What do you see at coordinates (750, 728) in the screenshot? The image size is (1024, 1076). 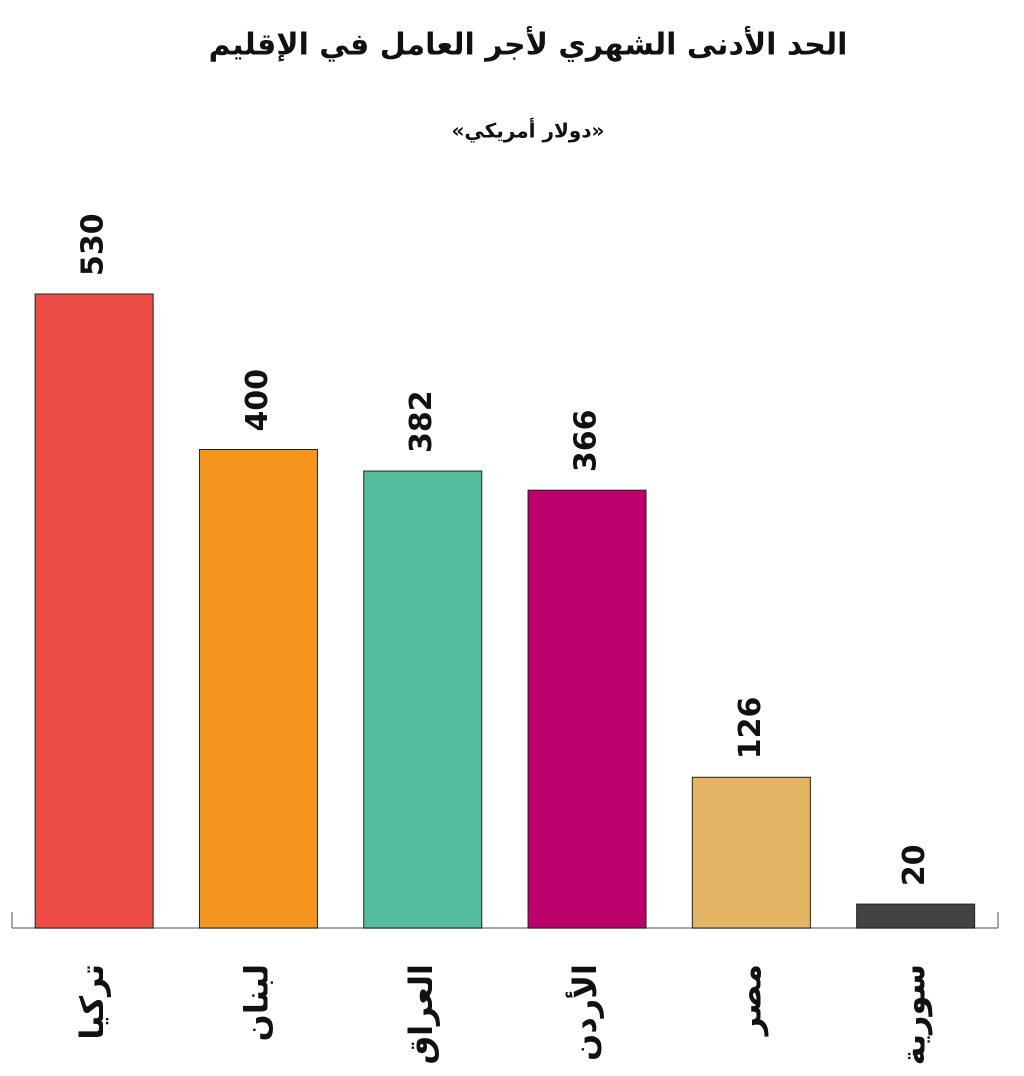 I see `value-label: 126` at bounding box center [750, 728].